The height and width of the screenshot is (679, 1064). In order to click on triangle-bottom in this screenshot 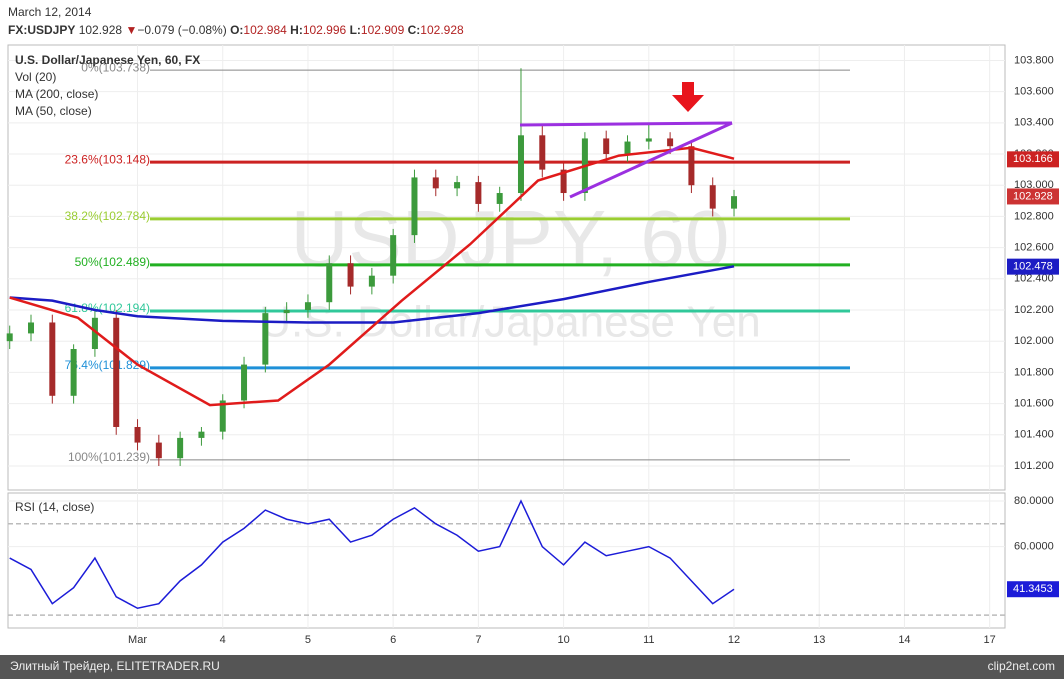, I will do `click(651, 160)`.